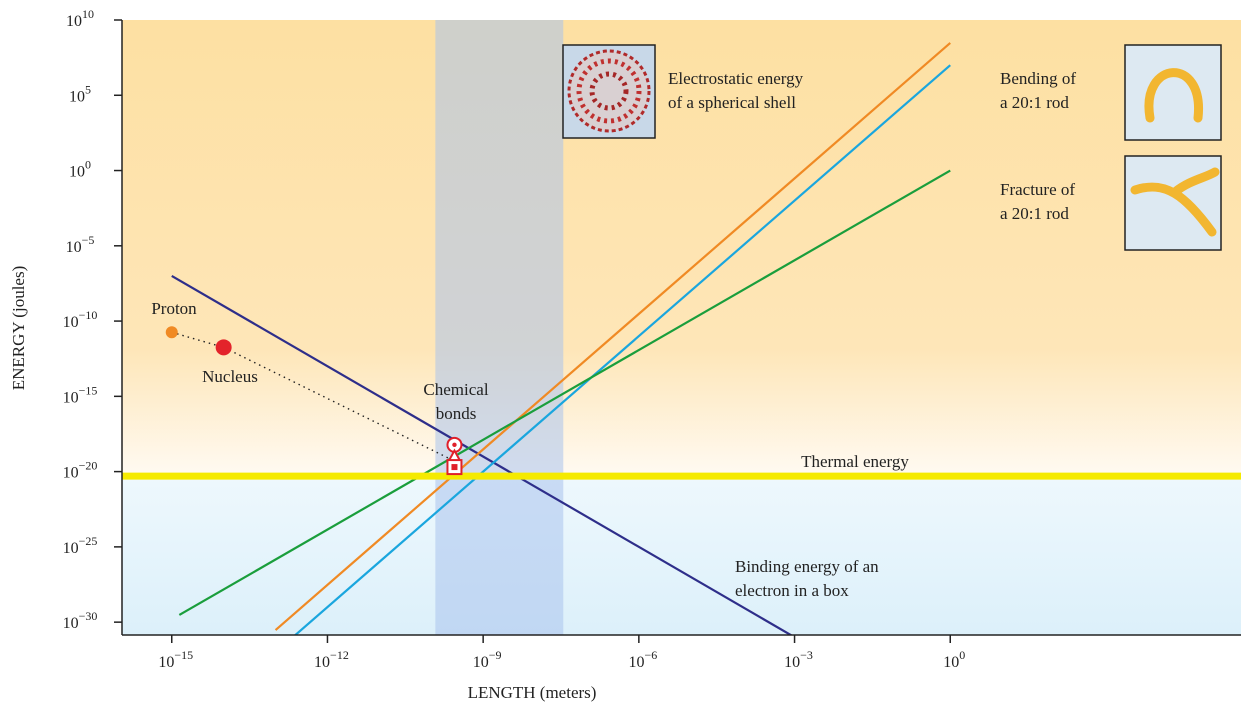 The height and width of the screenshot is (706, 1241). Describe the element at coordinates (807, 566) in the screenshot. I see `series-label: Binding energy of an` at that location.